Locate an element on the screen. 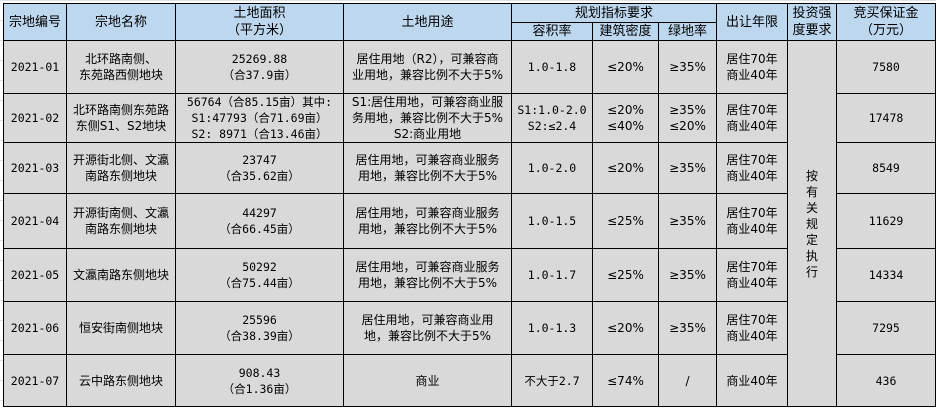 The height and width of the screenshot is (409, 936). cell-area: 23747 （合35.62亩） is located at coordinates (259, 168).